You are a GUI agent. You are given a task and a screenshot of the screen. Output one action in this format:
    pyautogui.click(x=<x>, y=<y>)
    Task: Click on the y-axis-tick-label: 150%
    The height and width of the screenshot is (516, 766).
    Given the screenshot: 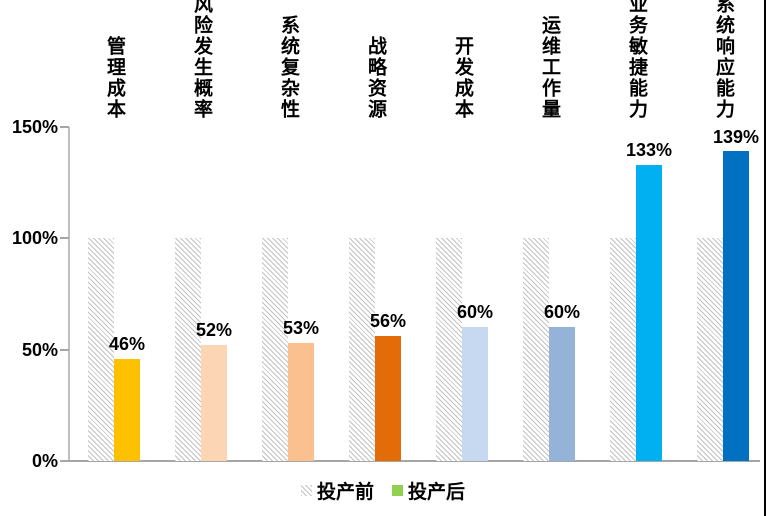 What is the action you would take?
    pyautogui.click(x=34, y=127)
    